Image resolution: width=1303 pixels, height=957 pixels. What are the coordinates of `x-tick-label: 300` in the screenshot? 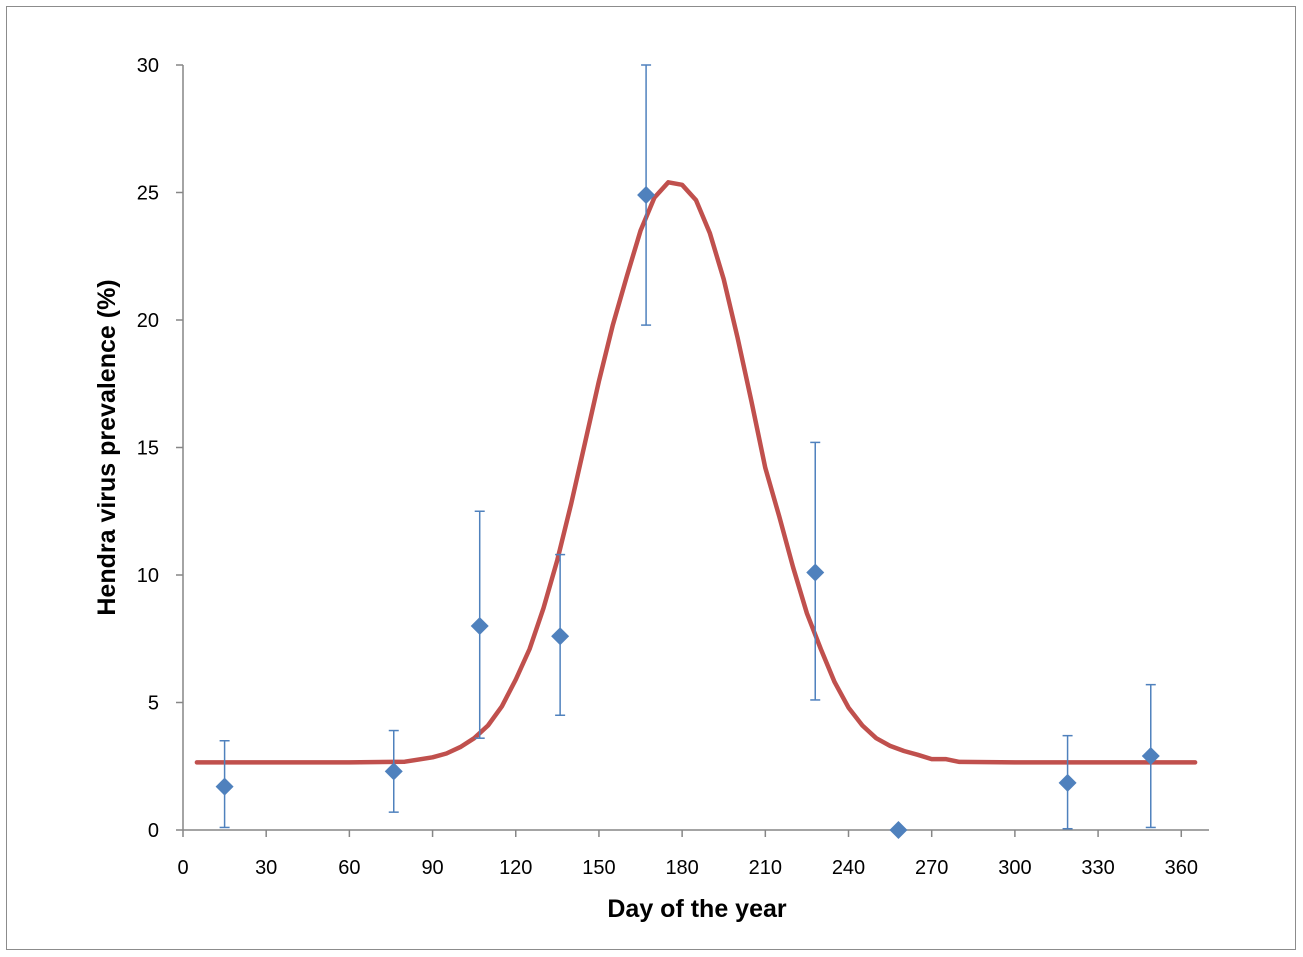 It's located at (1014, 868).